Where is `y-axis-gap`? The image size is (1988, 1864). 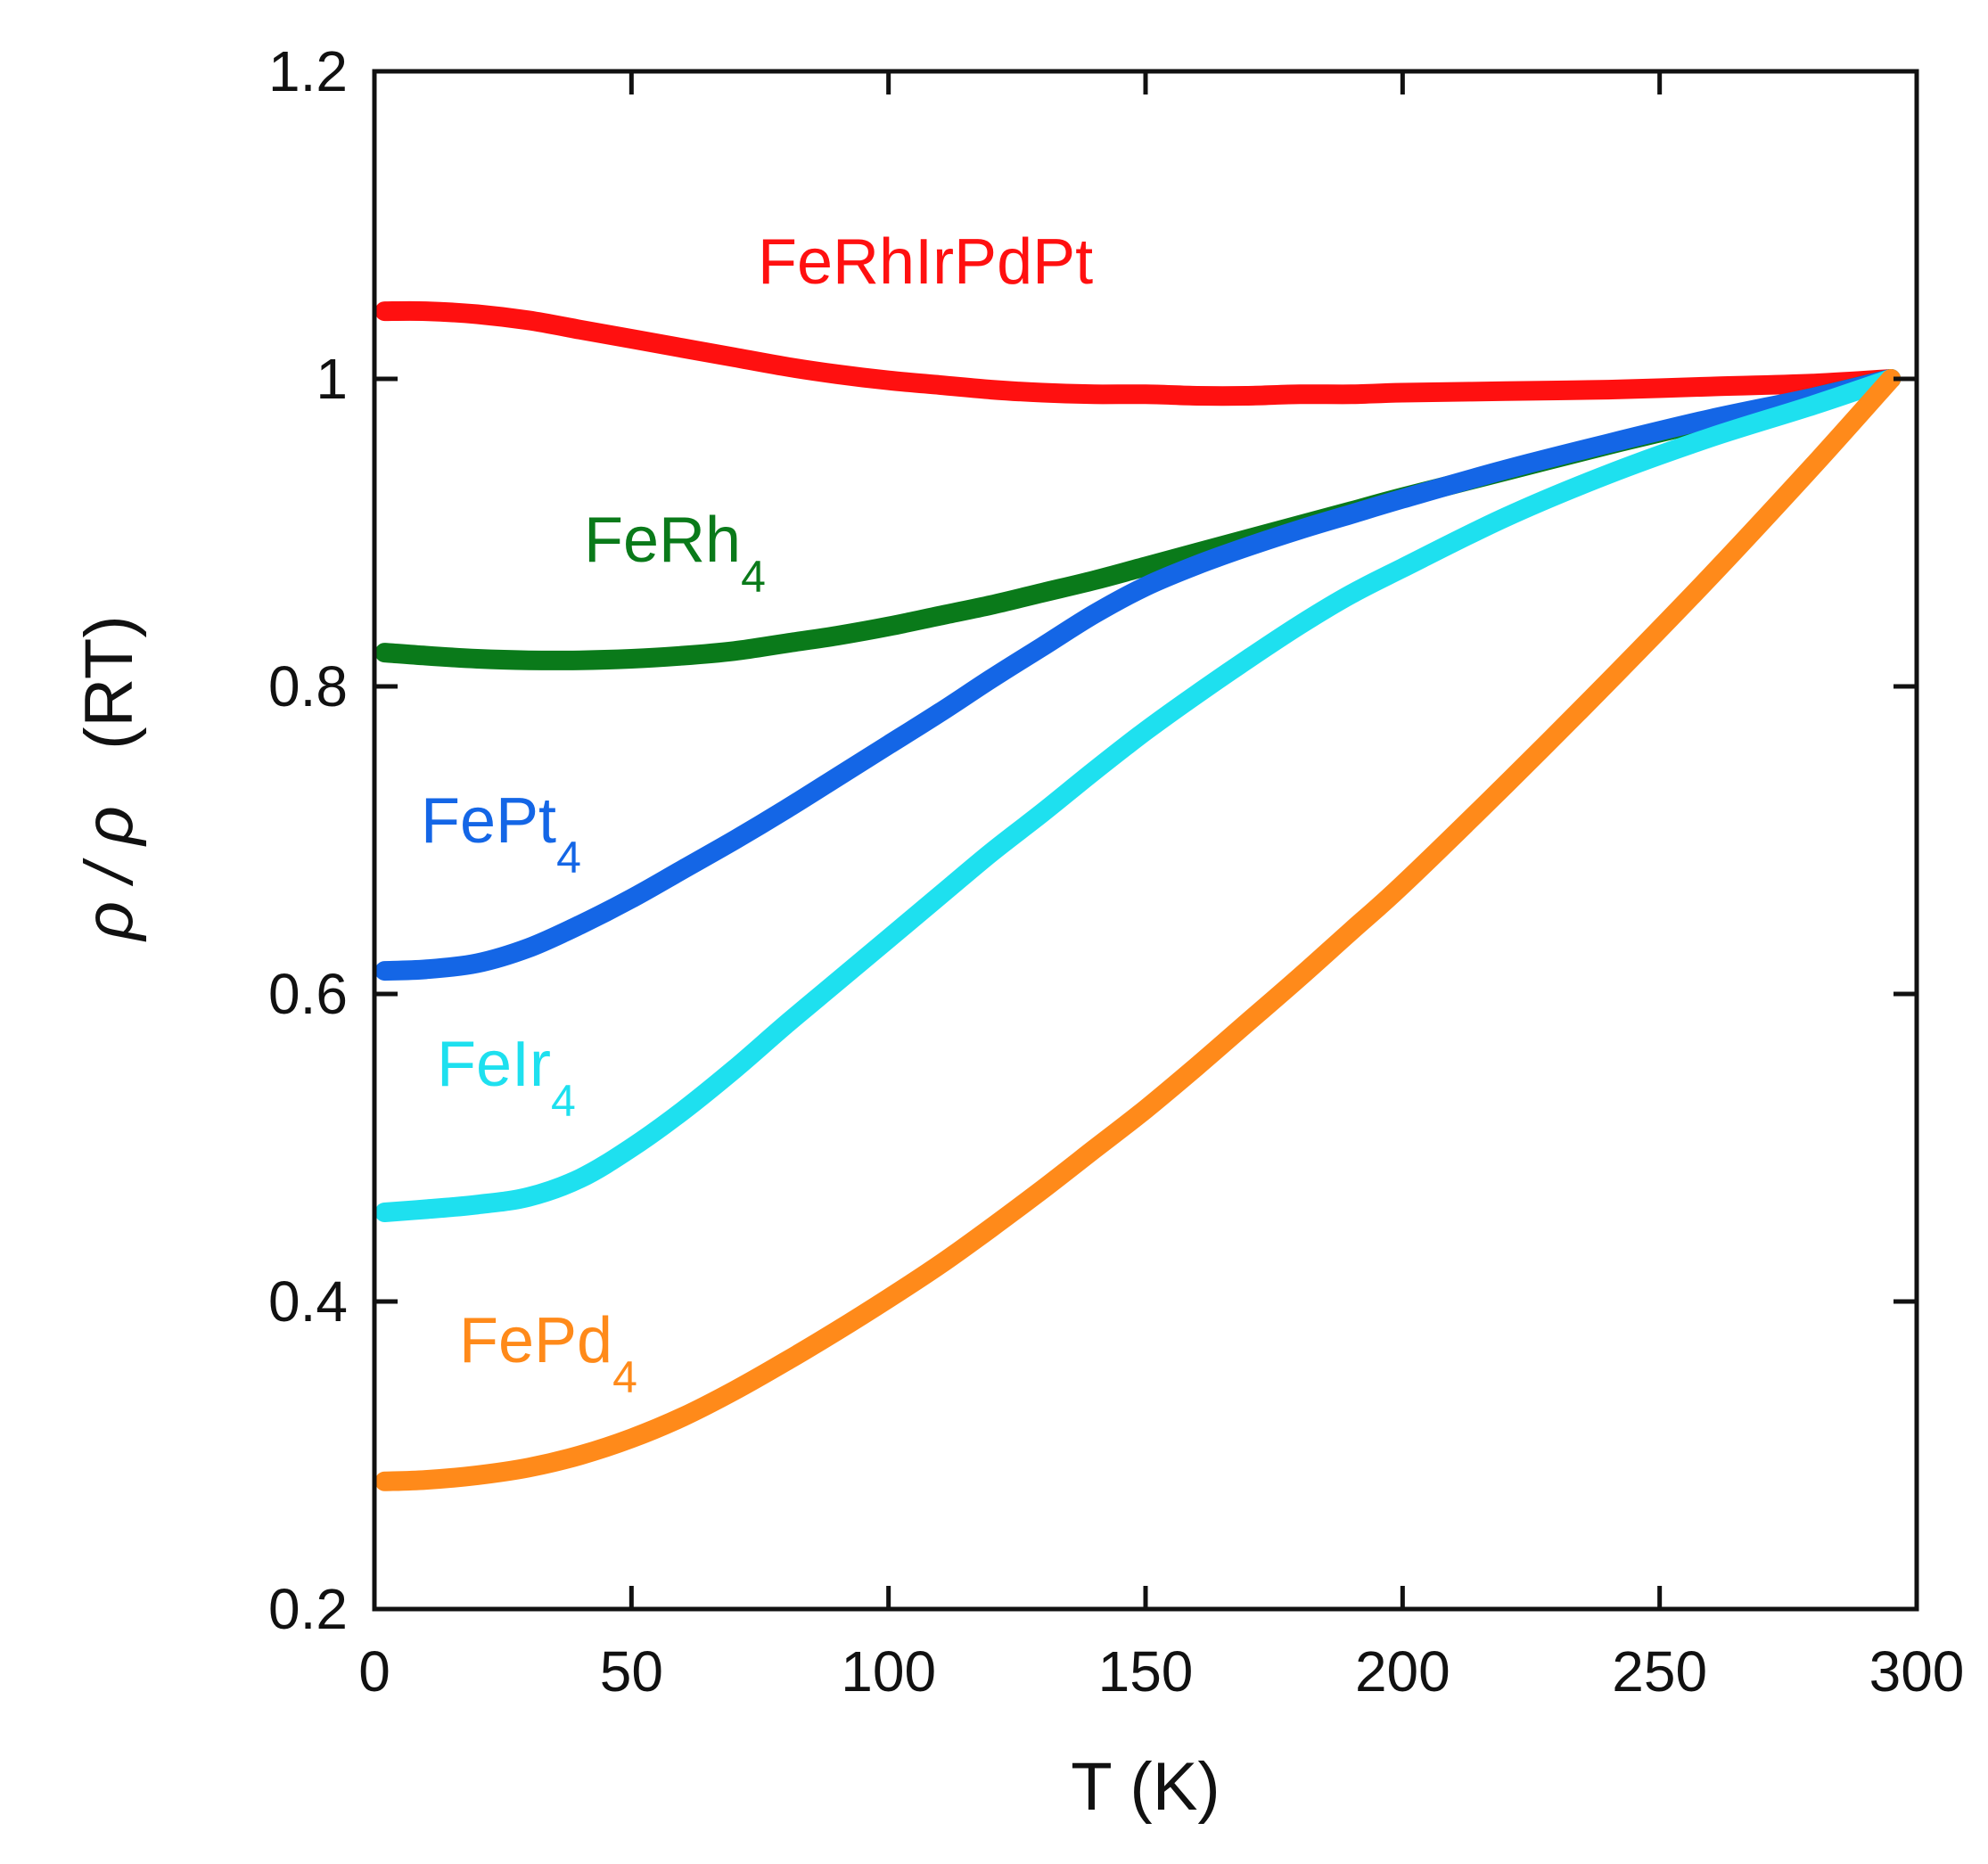
y-axis-gap is located at coordinates (109, 777).